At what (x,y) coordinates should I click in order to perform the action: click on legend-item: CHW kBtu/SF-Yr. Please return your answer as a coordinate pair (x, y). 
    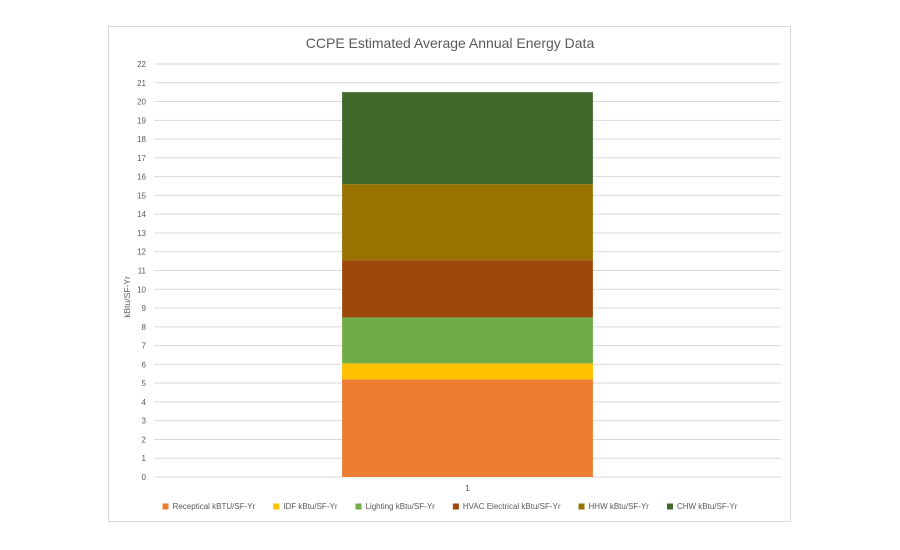
    Looking at the image, I should click on (702, 506).